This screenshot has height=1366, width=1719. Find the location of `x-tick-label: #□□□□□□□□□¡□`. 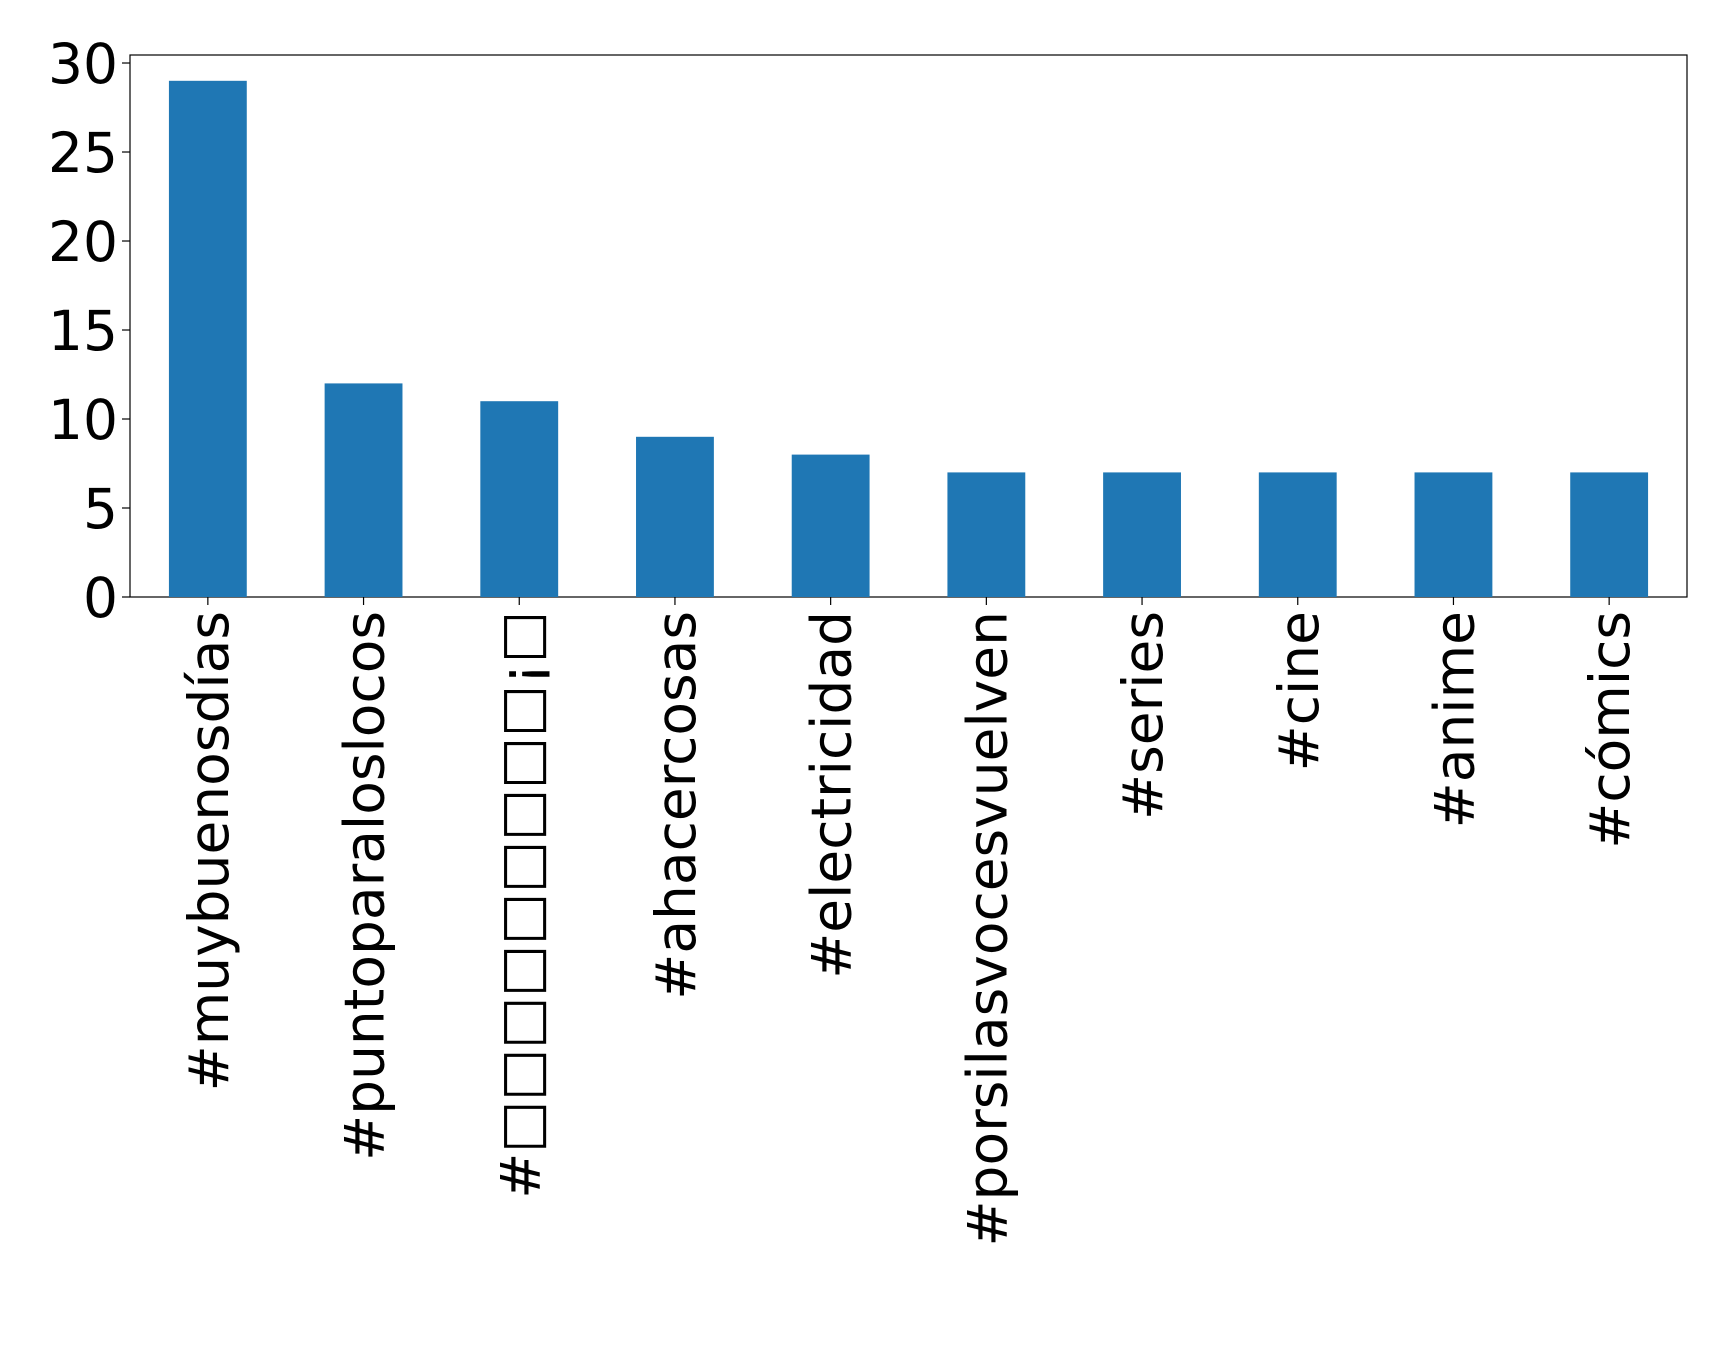

x-tick-label: #□□□□□□□□□¡□ is located at coordinates (520, 905).